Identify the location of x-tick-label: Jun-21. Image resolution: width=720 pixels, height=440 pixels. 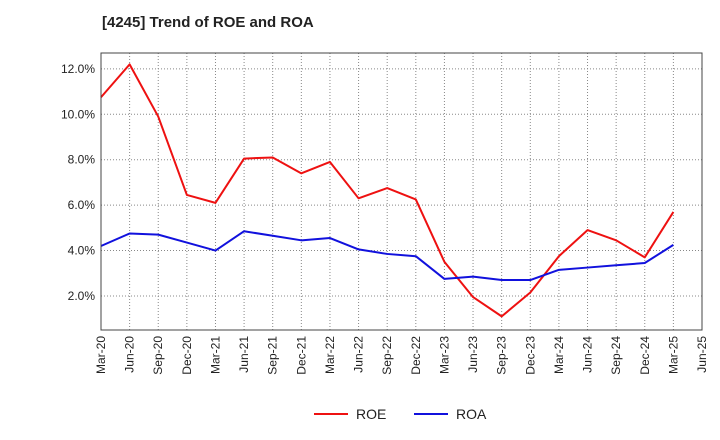
(244, 354).